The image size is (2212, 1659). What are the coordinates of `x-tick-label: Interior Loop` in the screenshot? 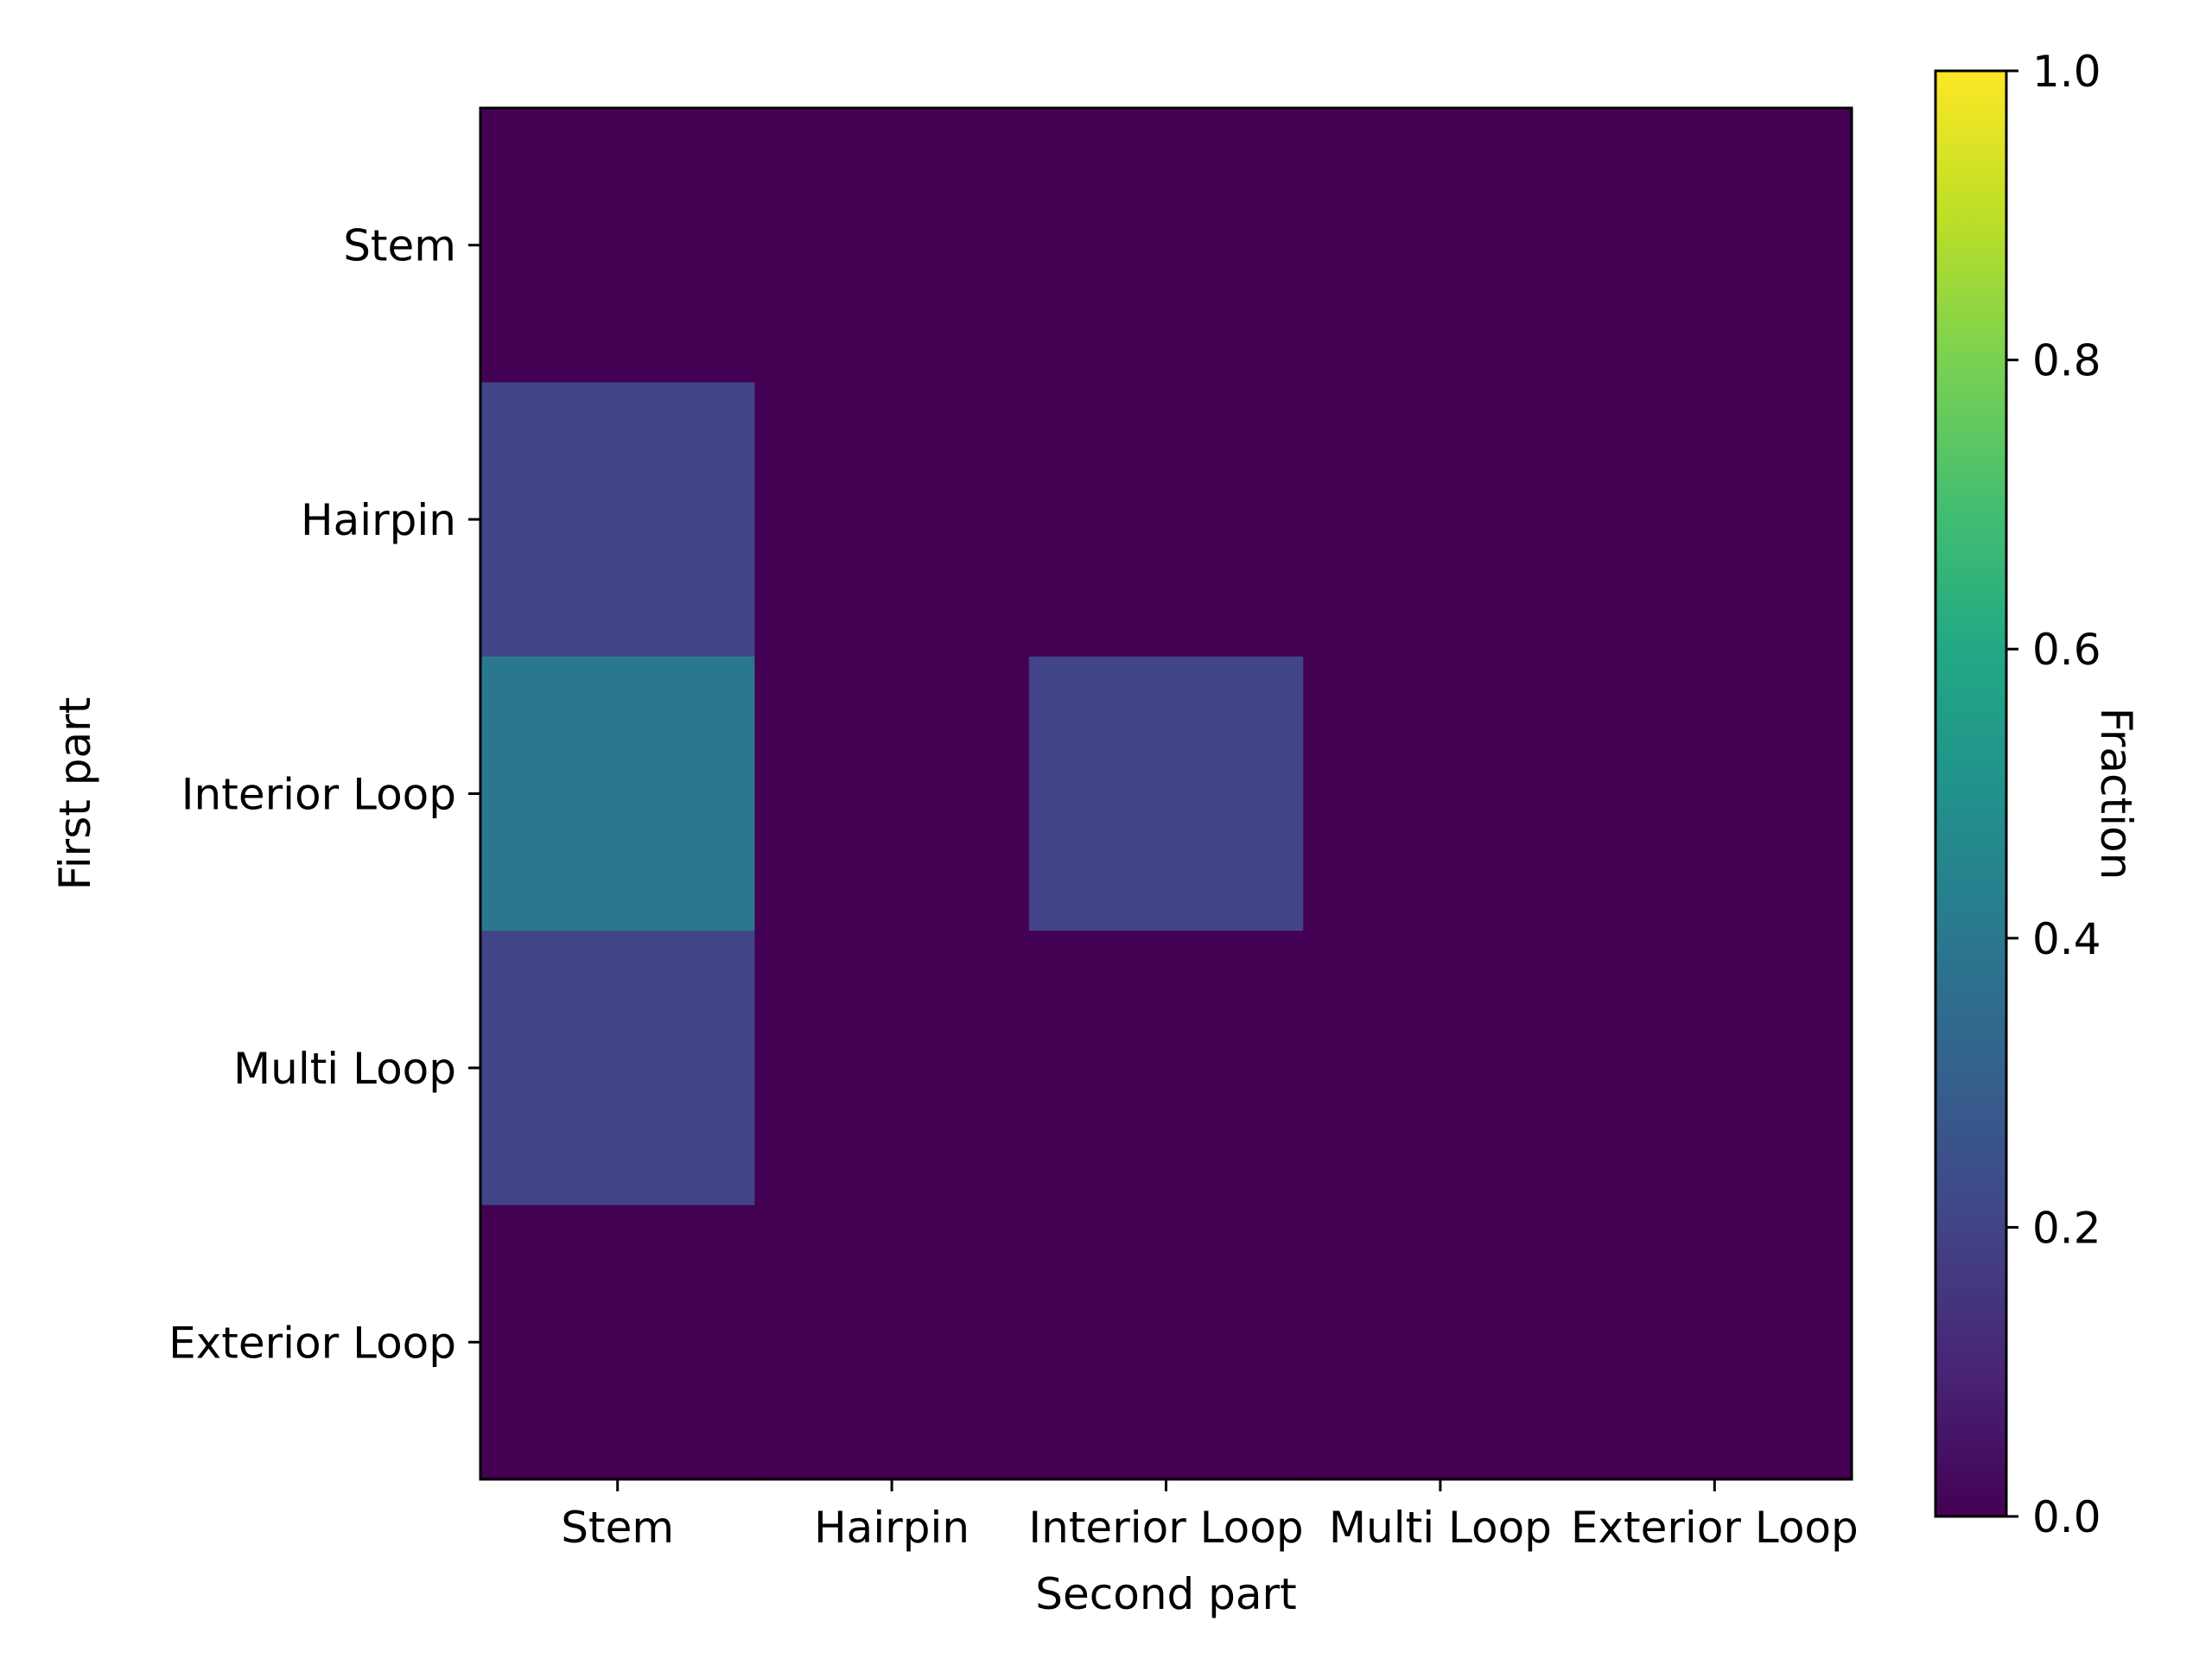 It's located at (1165, 1528).